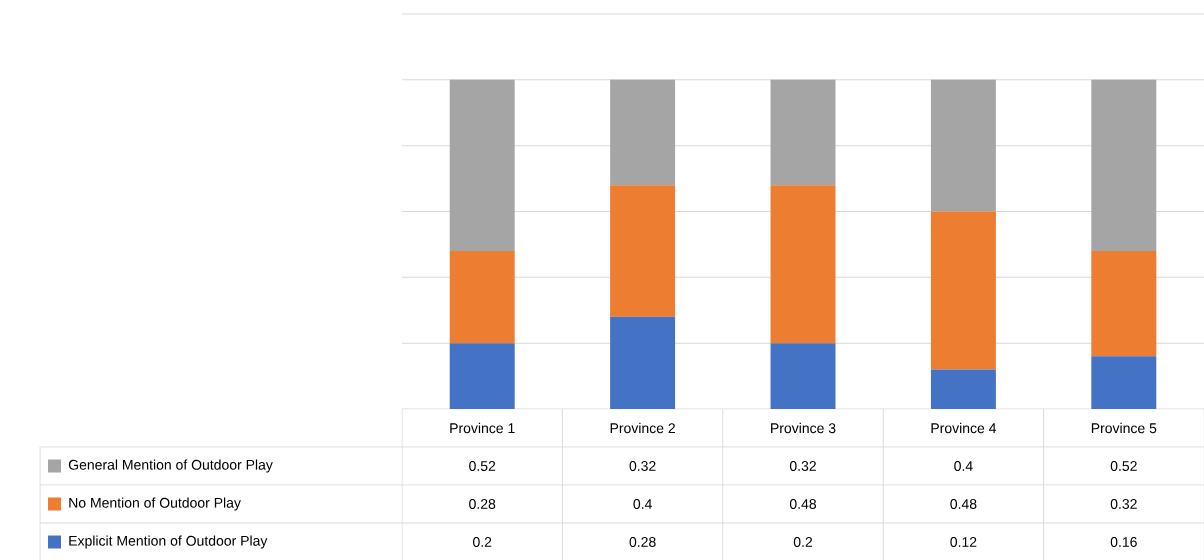  Describe the element at coordinates (170, 466) in the screenshot. I see `legend-label: General Mention of Outdoor Play` at that location.